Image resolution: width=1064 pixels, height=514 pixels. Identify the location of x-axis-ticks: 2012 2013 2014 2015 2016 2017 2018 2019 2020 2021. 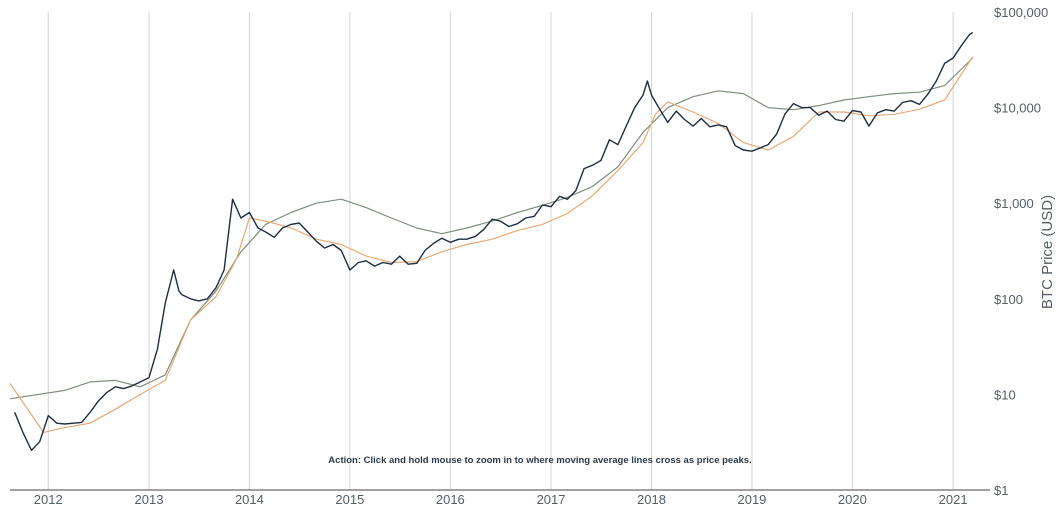
(501, 499).